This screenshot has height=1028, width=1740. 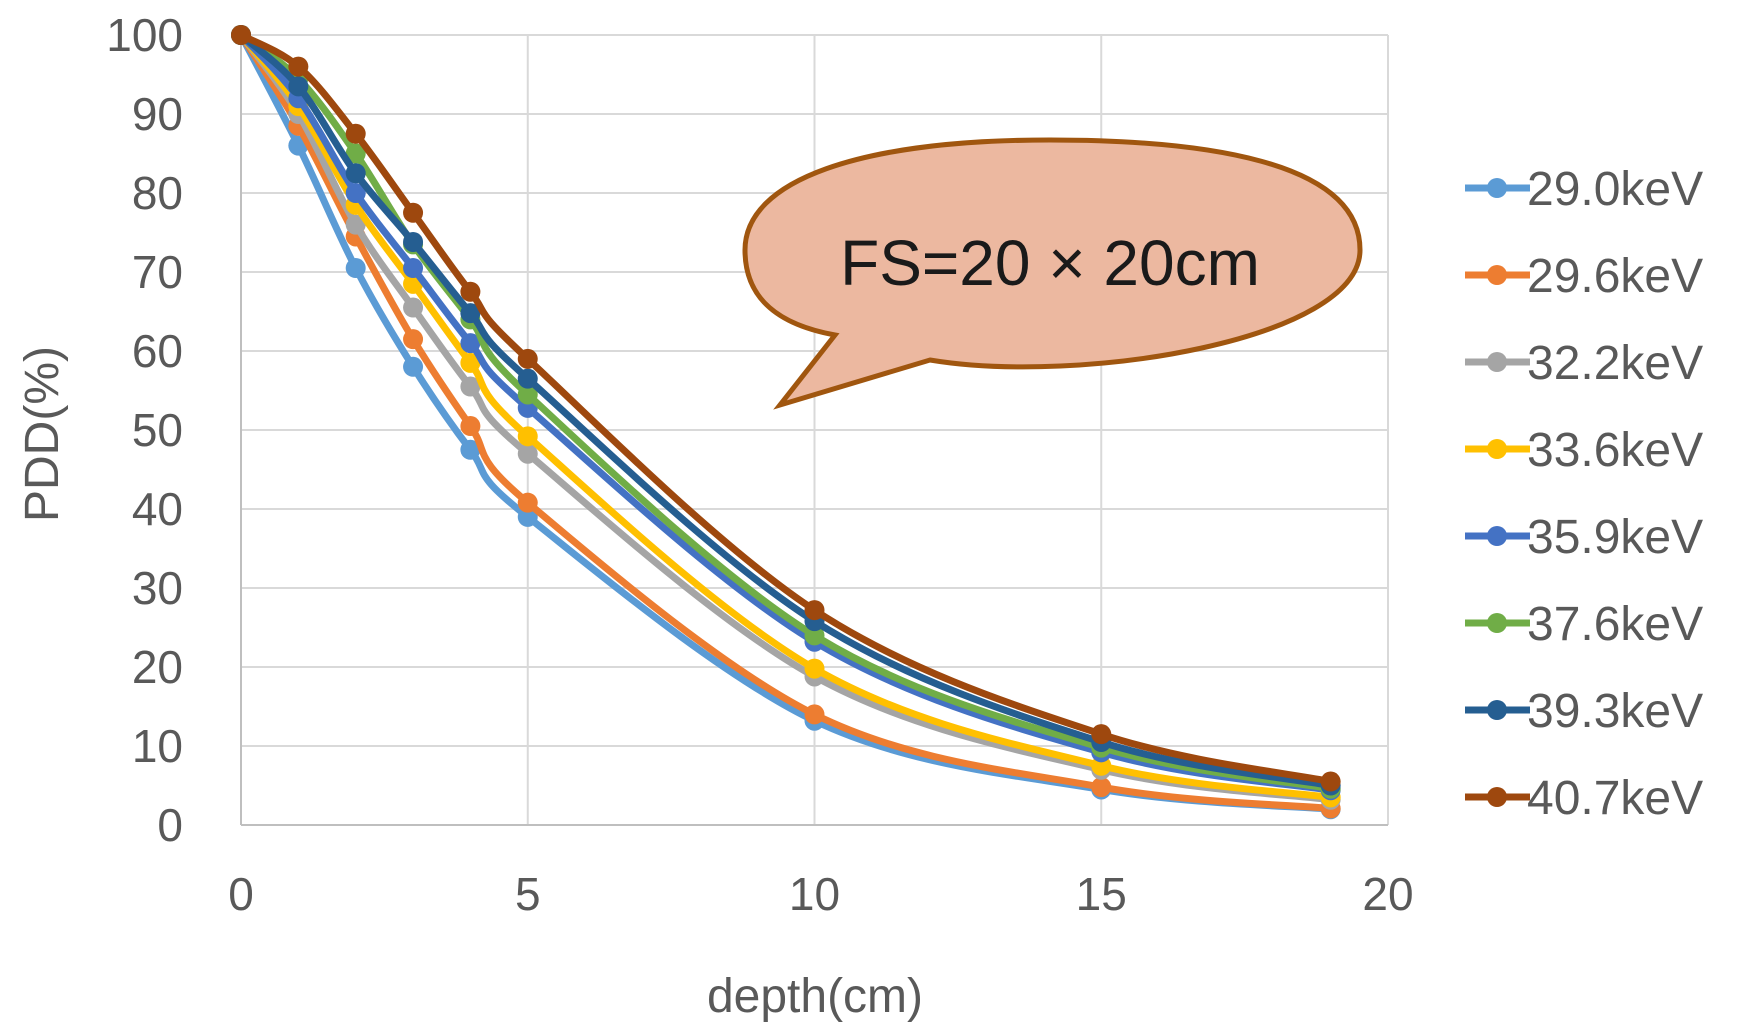 I want to click on y-tick-label: 100, so click(x=144, y=35).